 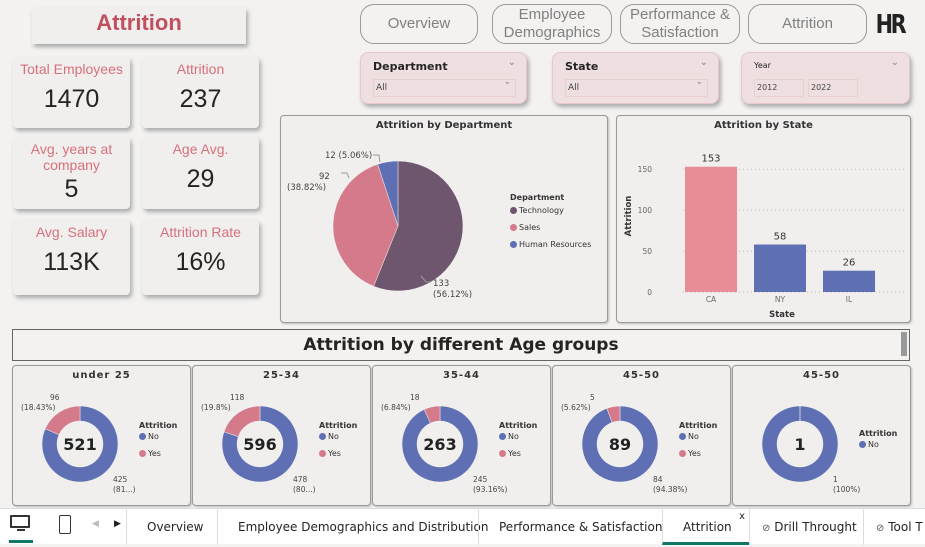 What do you see at coordinates (388, 193) in the screenshot?
I see `pie-slice-hr` at bounding box center [388, 193].